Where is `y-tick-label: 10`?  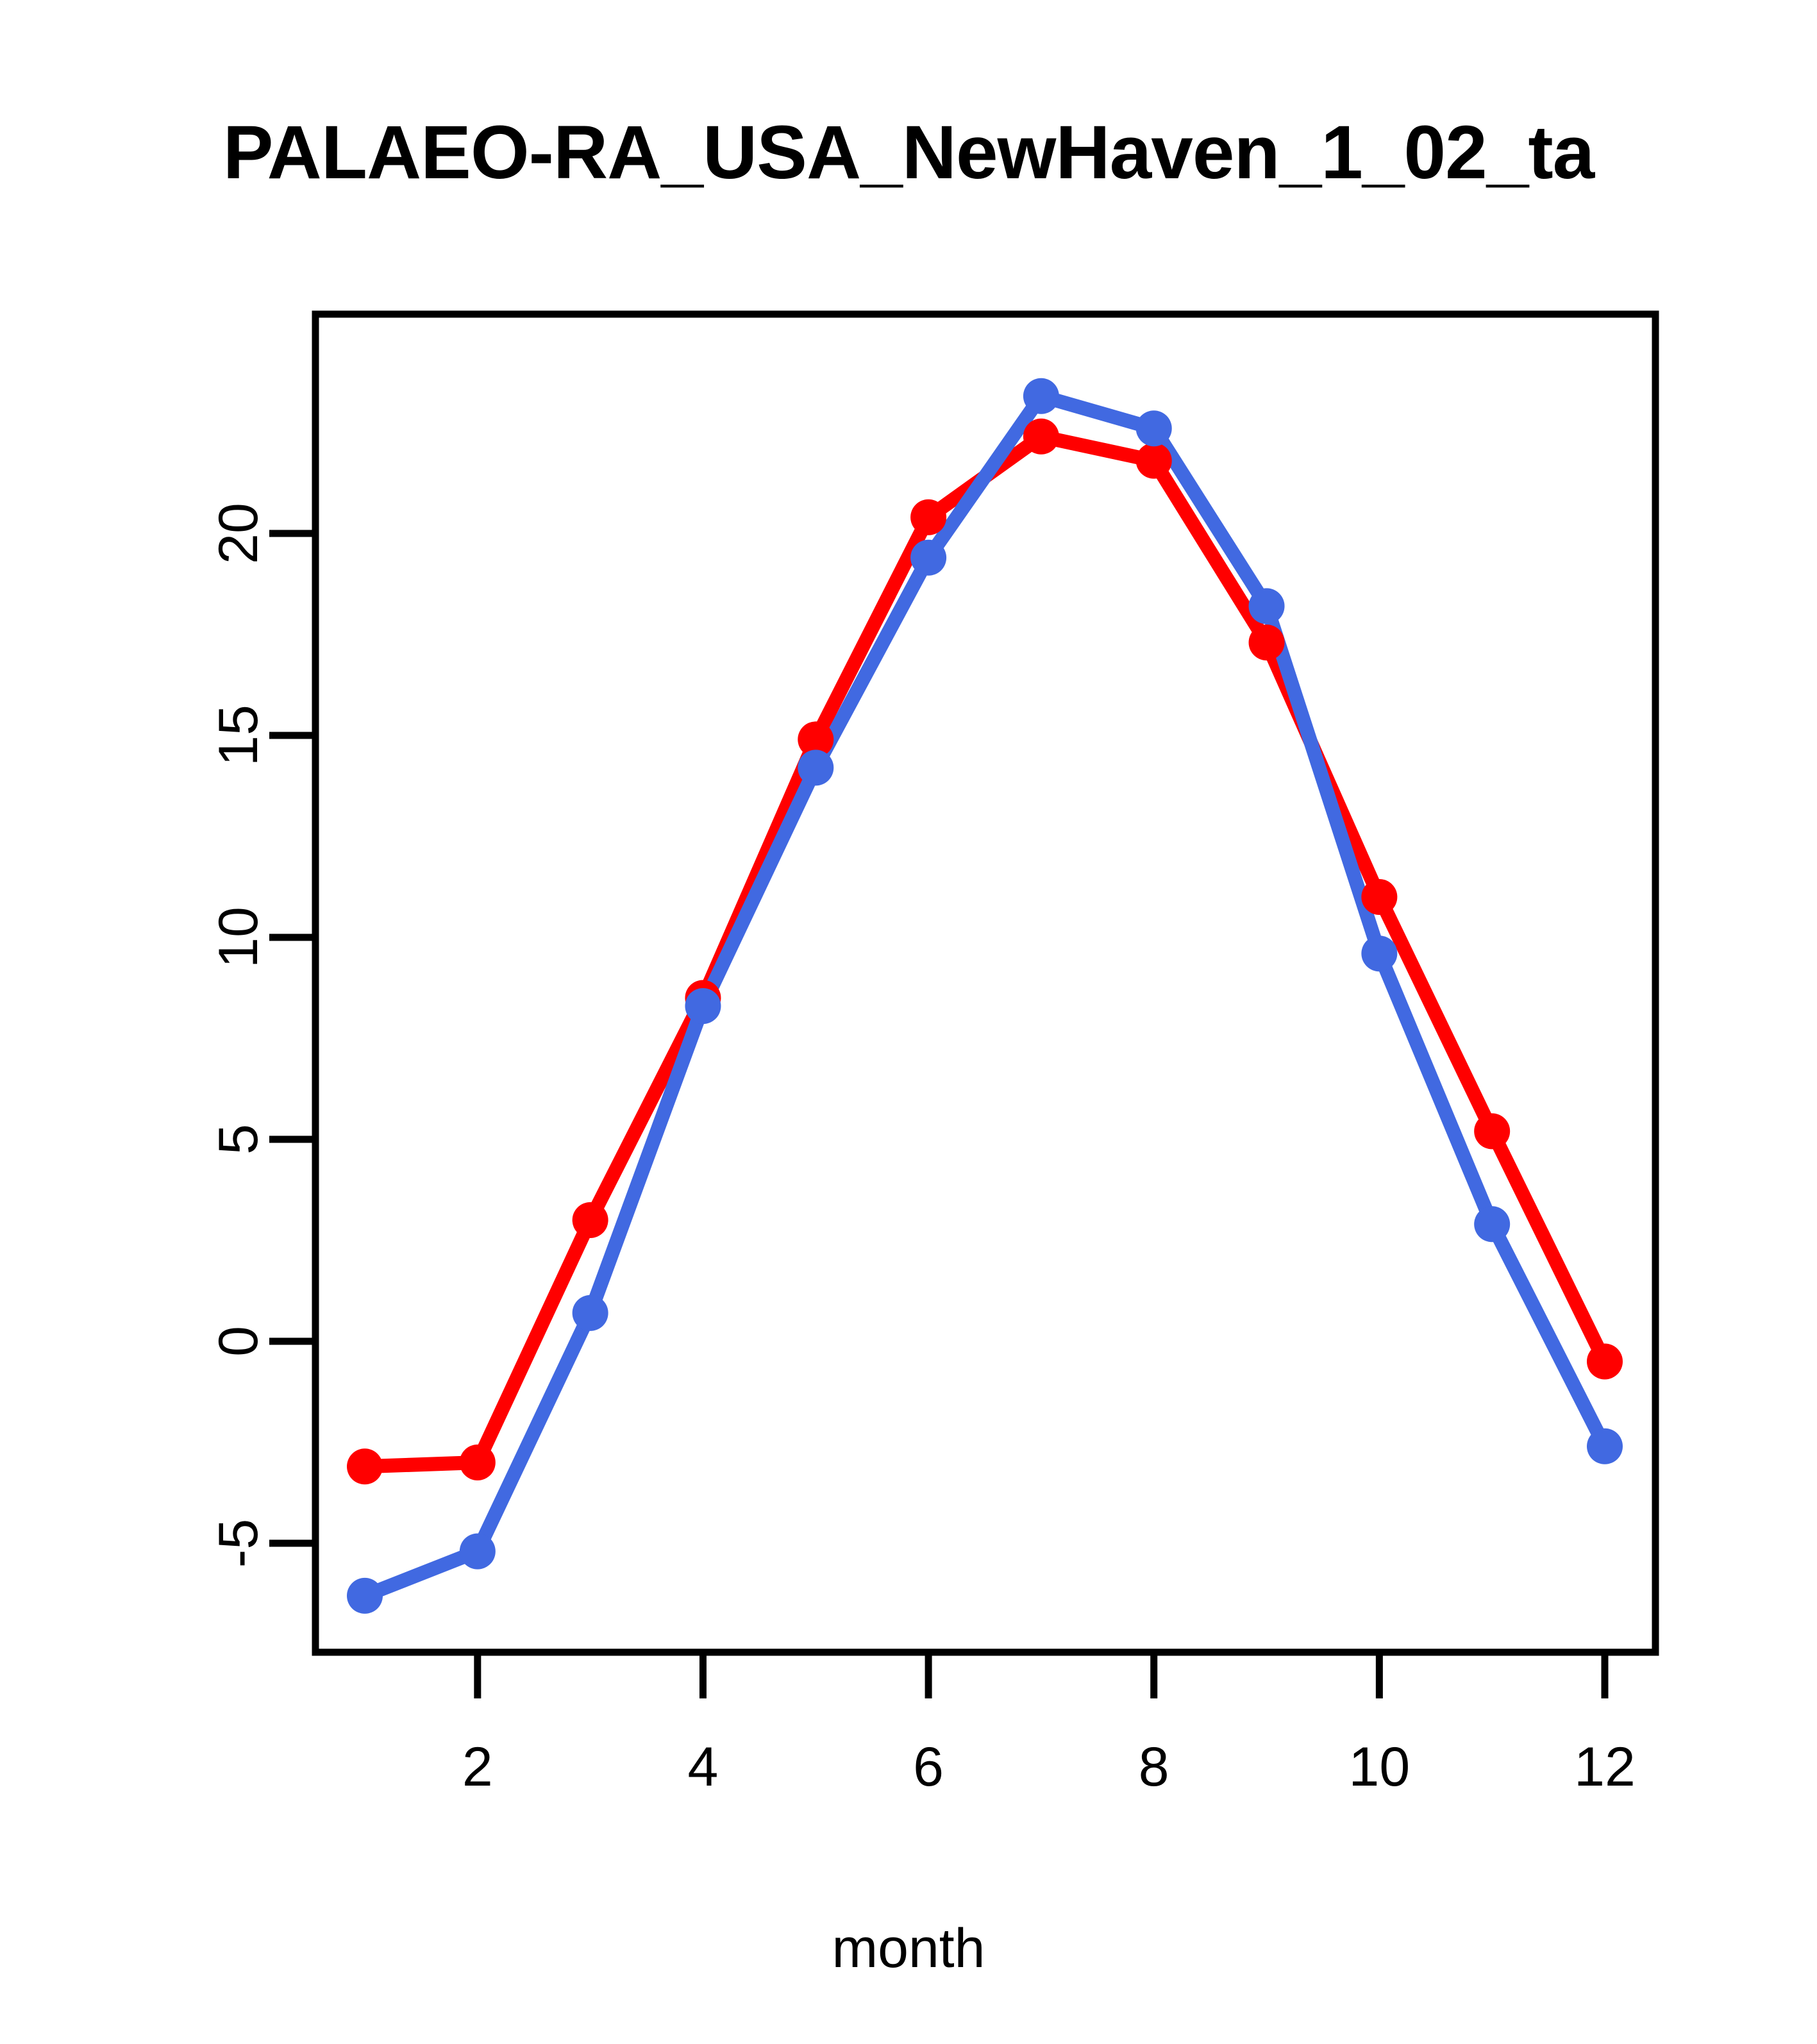 y-tick-label: 10 is located at coordinates (239, 938).